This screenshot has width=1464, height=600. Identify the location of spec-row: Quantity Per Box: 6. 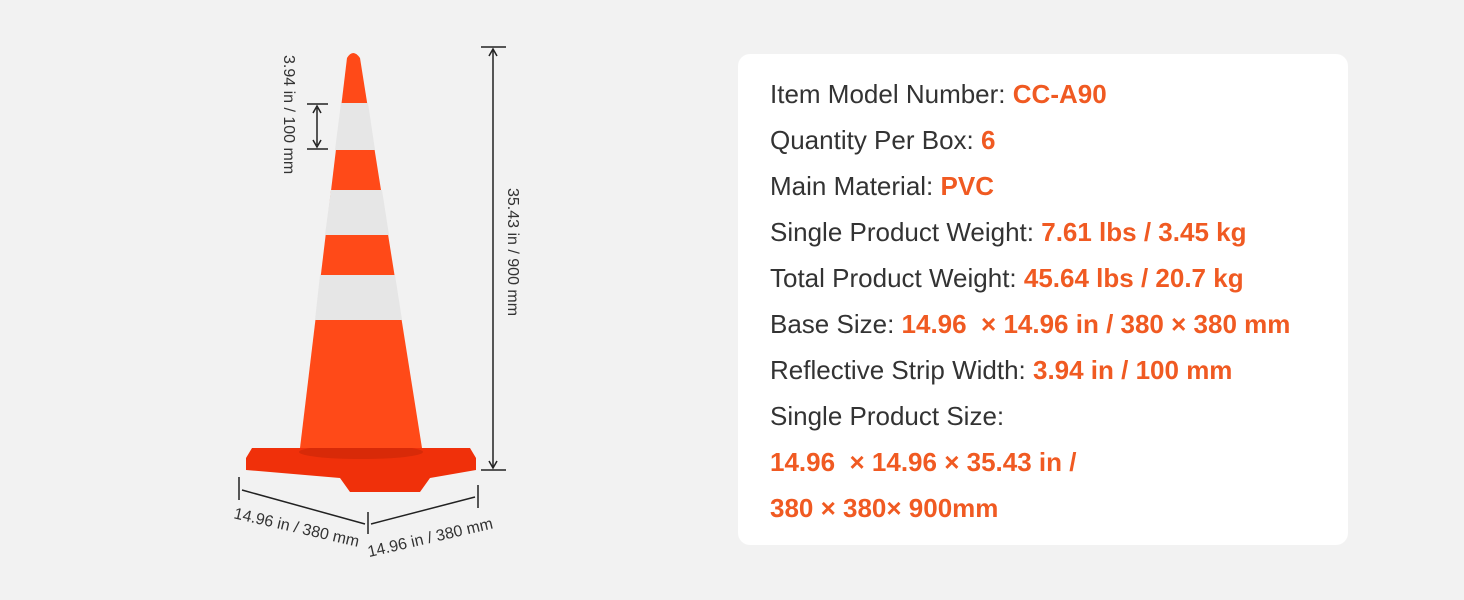
(882, 140).